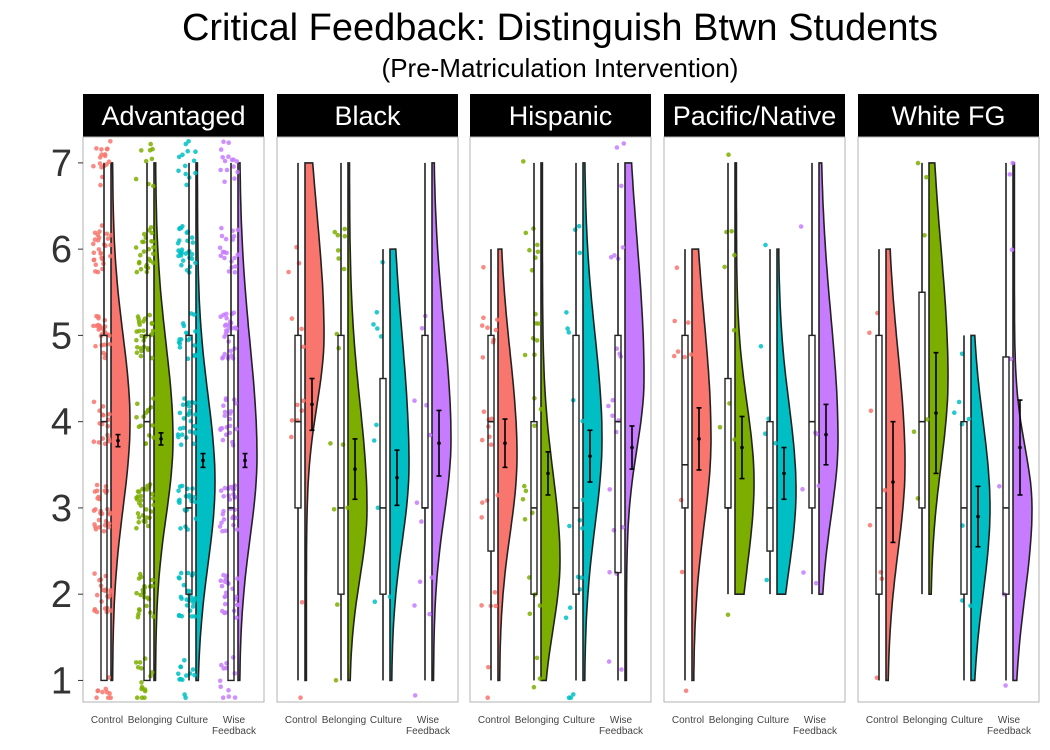  I want to click on panel-border, so click(948, 419).